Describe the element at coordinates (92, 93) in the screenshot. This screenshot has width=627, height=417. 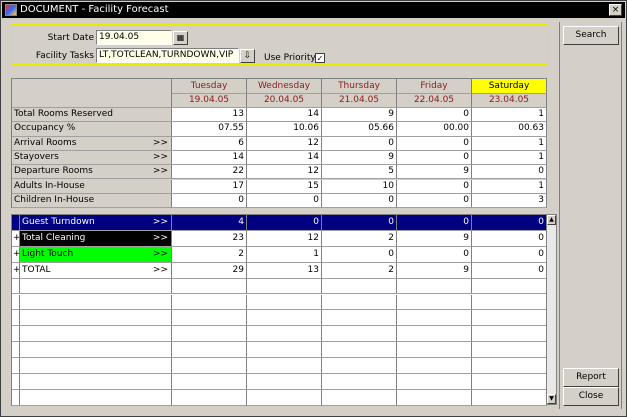
I see `corner-header` at that location.